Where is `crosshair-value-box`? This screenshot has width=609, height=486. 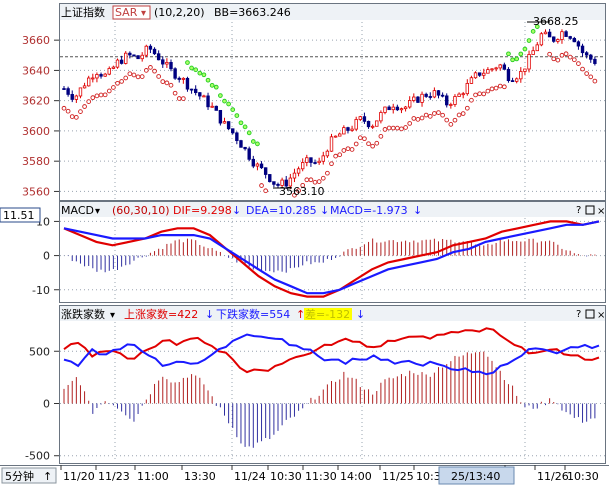
crosshair-value-box is located at coordinates (20, 215).